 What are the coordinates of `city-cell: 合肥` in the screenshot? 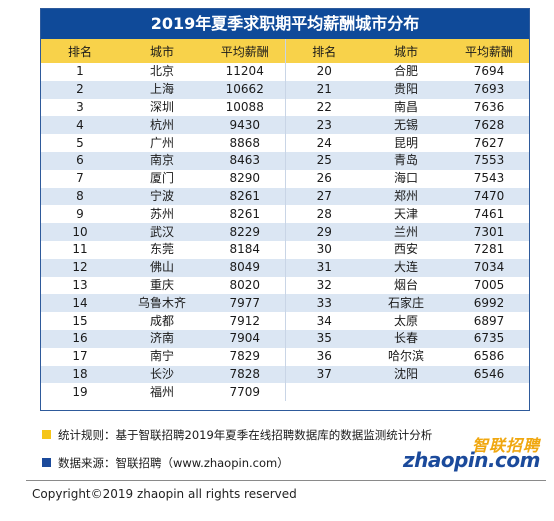 It's located at (406, 72).